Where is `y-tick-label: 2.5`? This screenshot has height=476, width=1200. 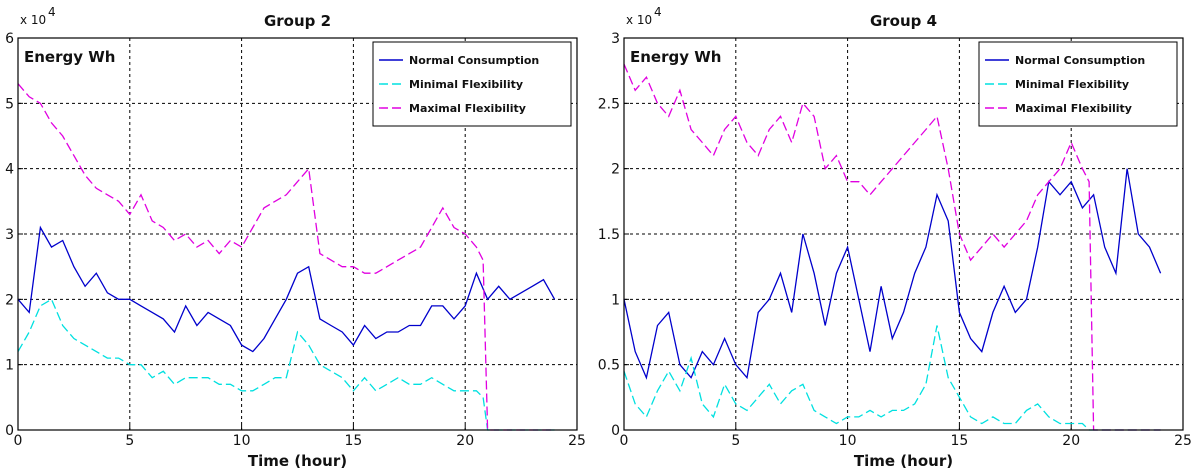 y-tick-label: 2.5 is located at coordinates (609, 104).